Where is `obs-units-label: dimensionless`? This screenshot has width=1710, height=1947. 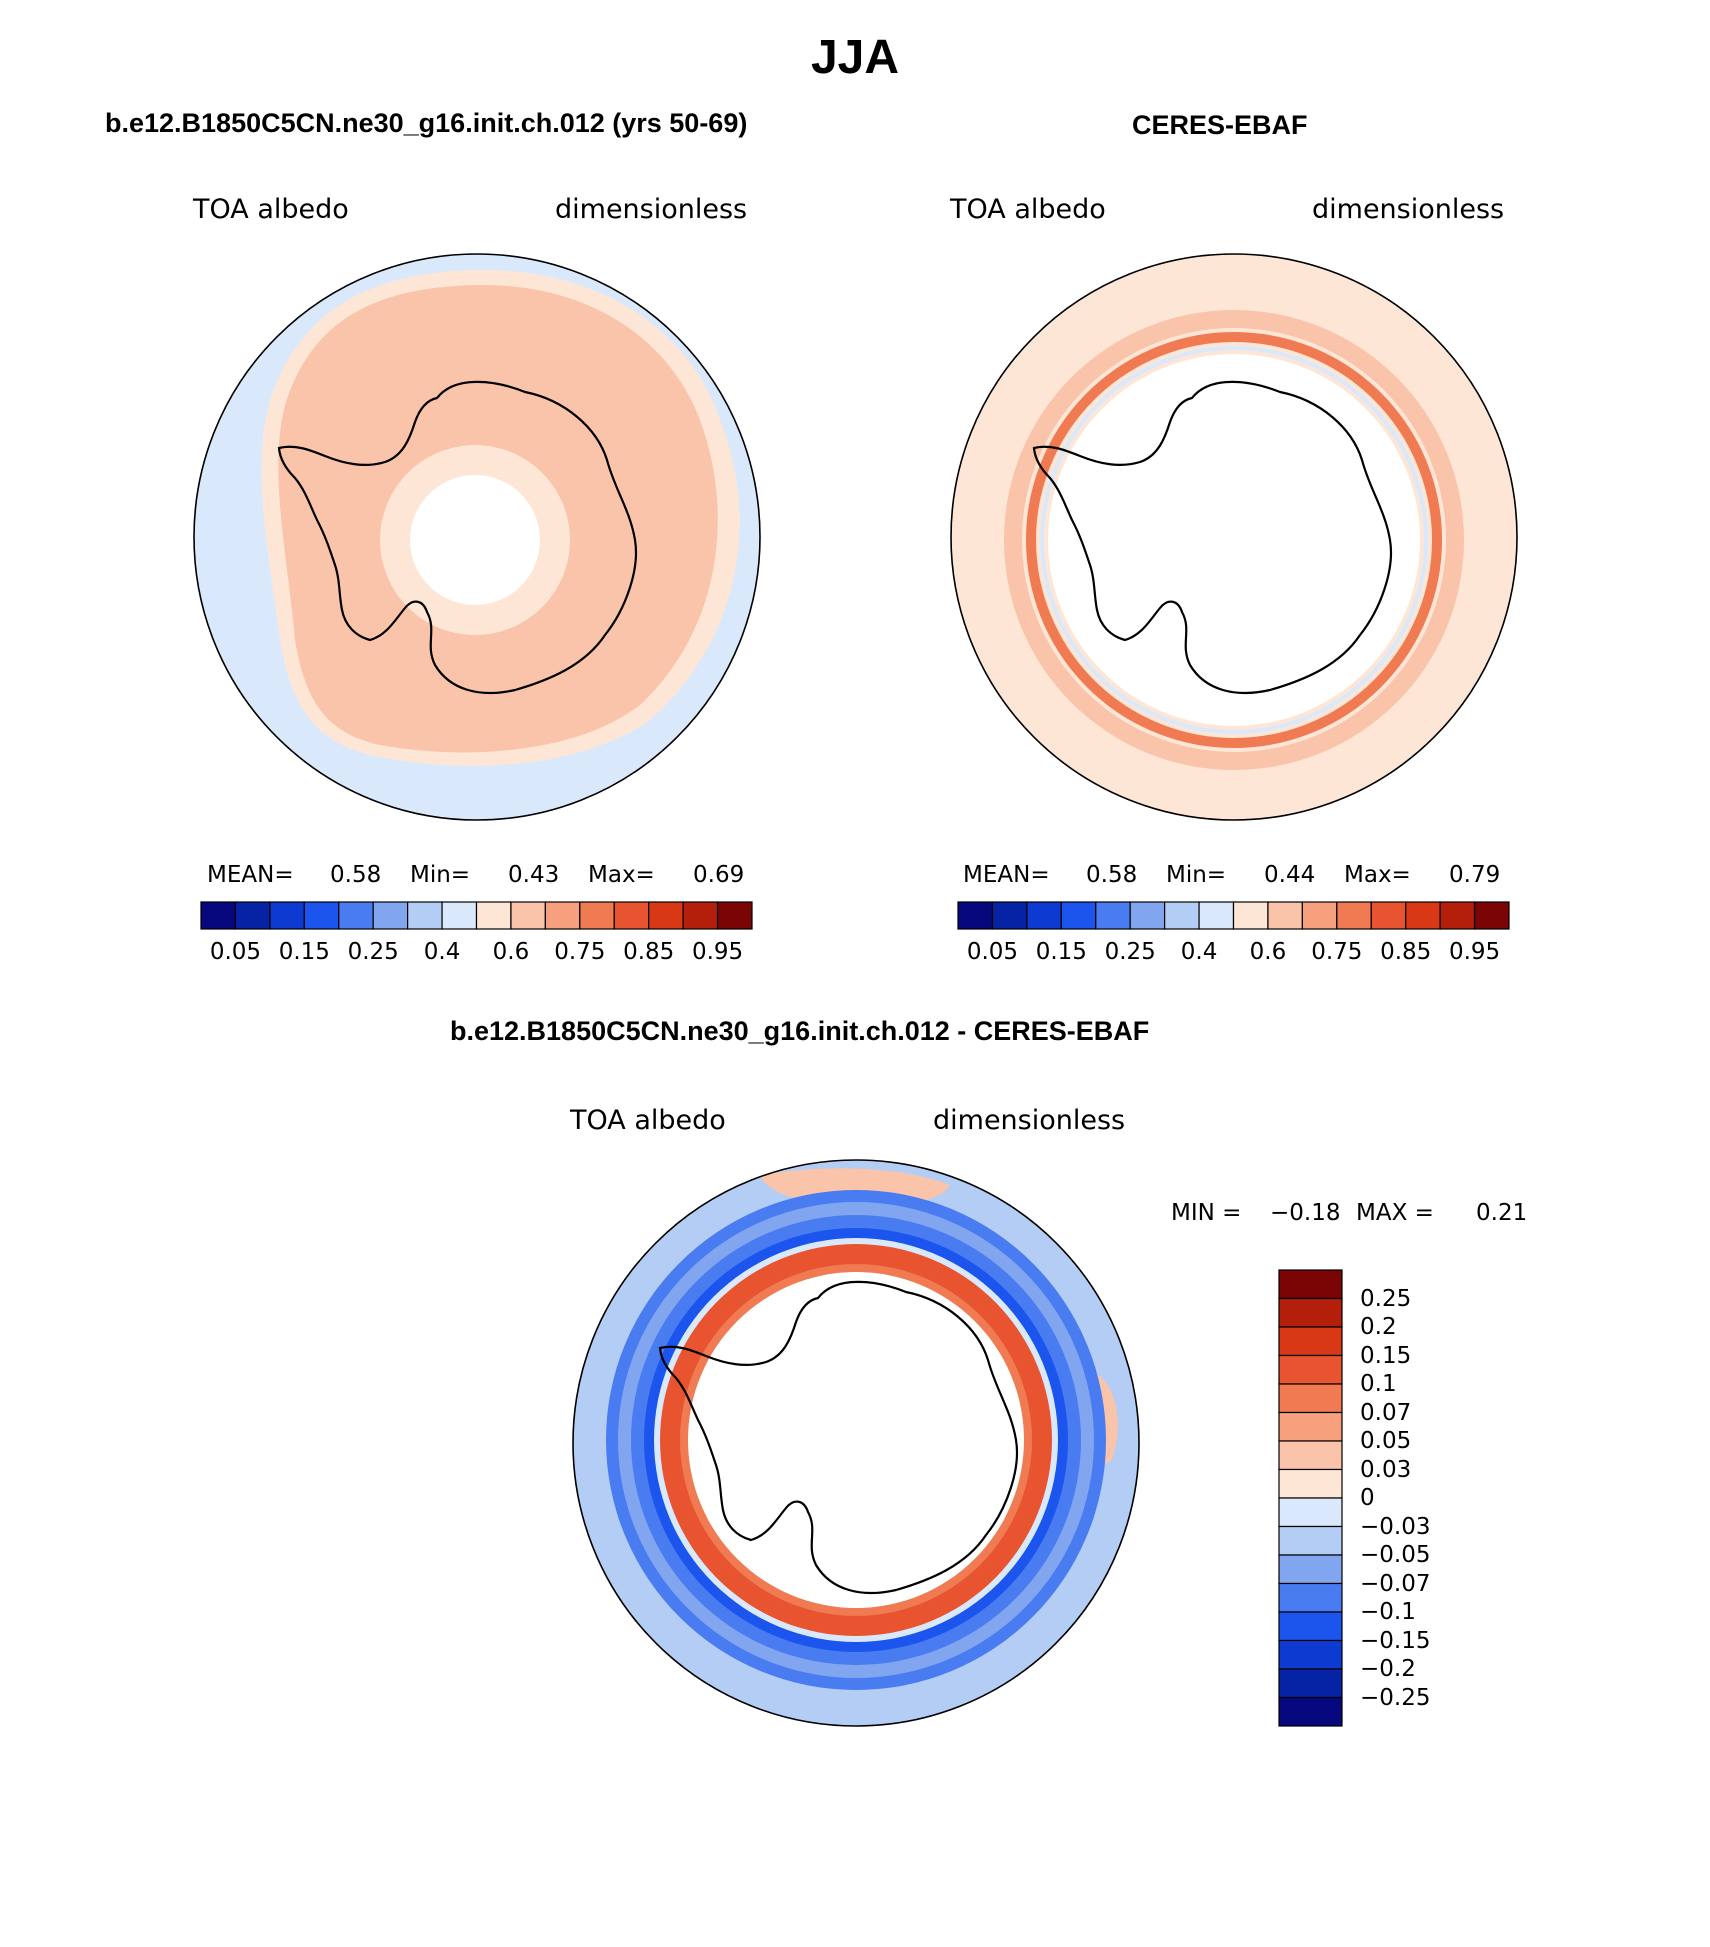
obs-units-label: dimensionless is located at coordinates (1408, 209).